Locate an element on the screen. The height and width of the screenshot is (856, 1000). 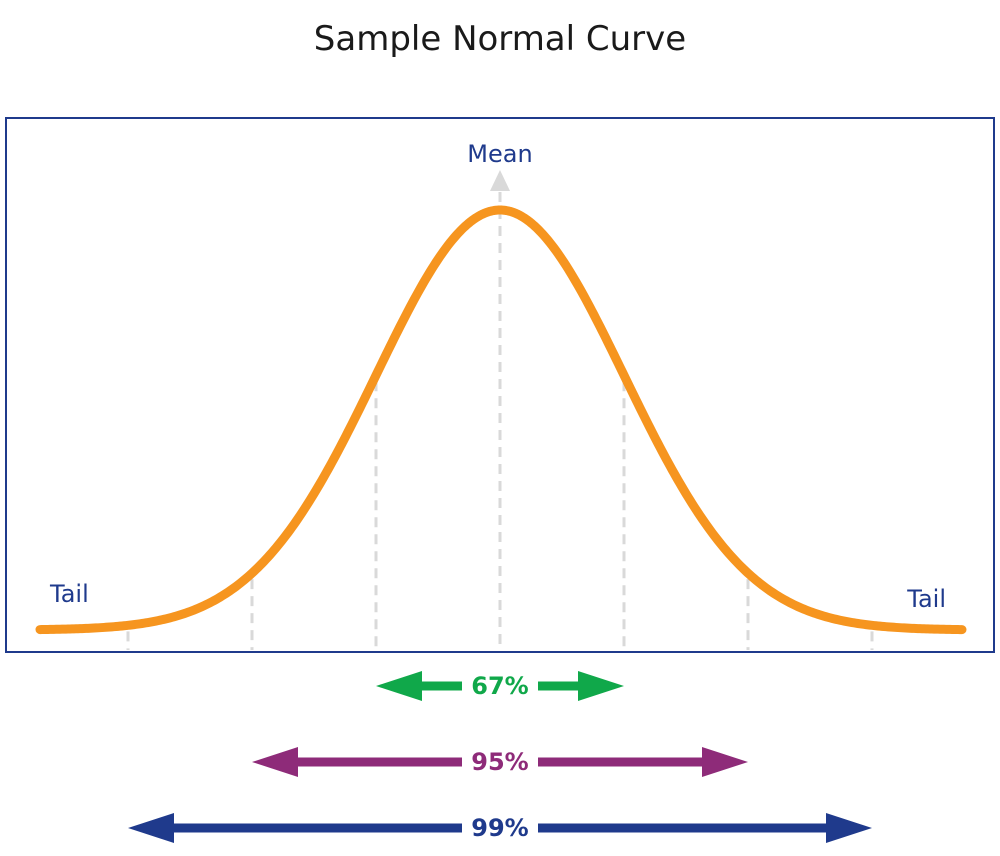
range-label-67: 67% is located at coordinates (499, 686).